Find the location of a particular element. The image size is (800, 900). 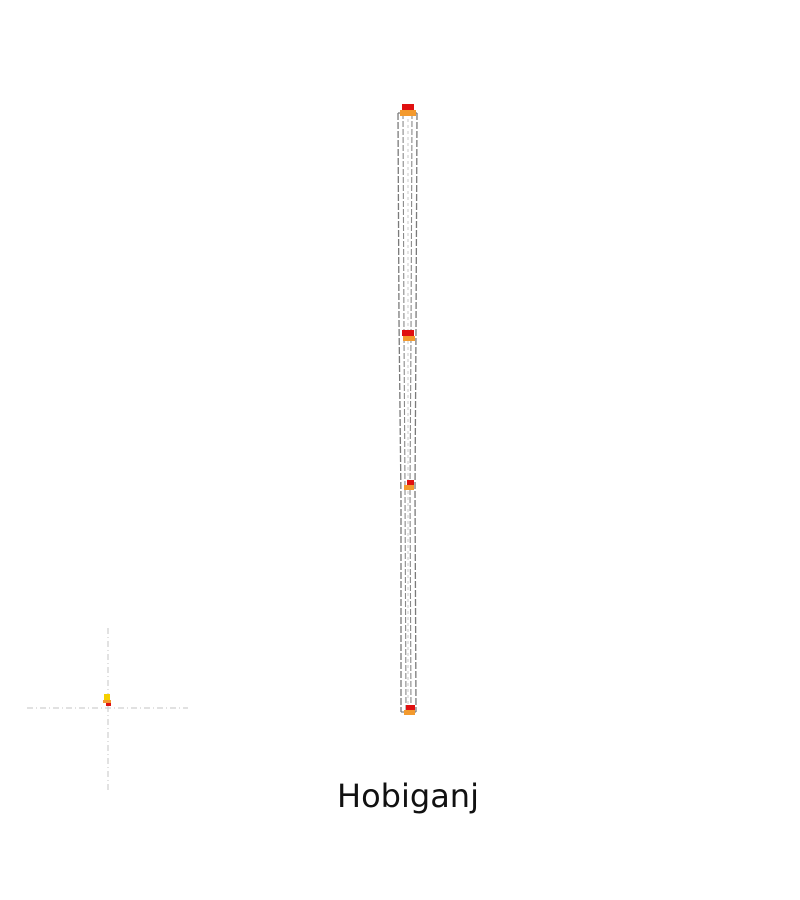

boundary-inner-right is located at coordinates (411, 412).